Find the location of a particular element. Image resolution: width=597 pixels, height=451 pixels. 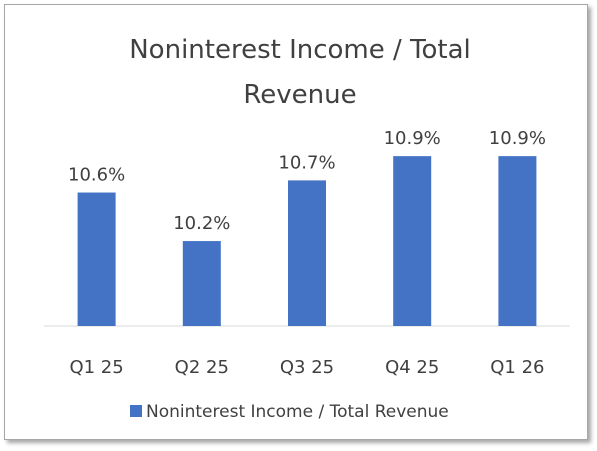

x-tick-label: Q2 25 is located at coordinates (202, 367).